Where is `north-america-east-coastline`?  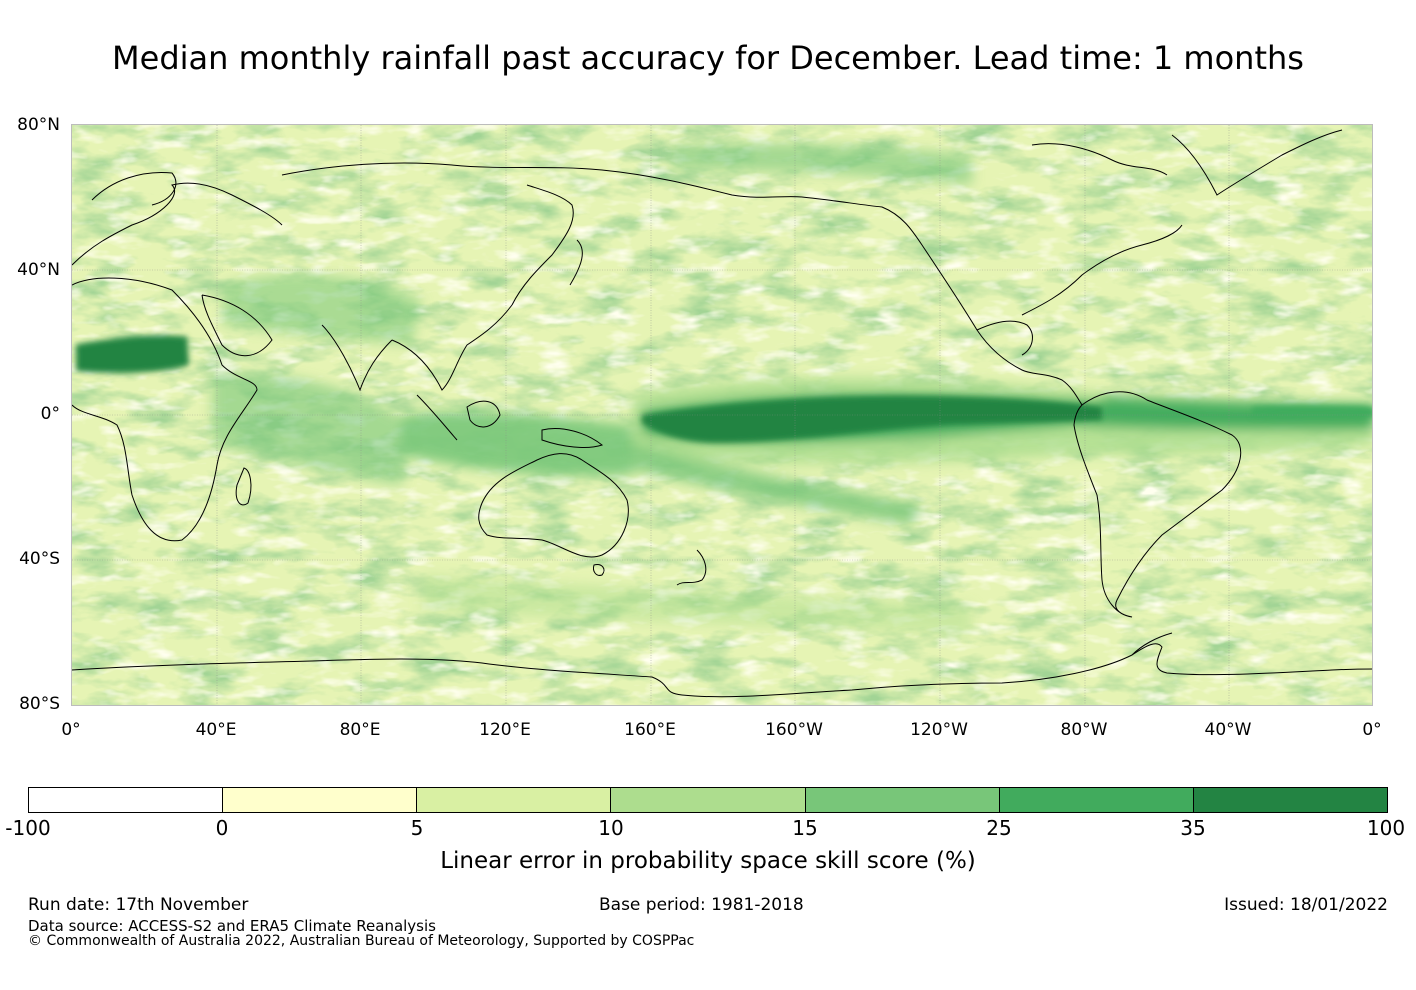 north-america-east-coastline is located at coordinates (1102, 270).